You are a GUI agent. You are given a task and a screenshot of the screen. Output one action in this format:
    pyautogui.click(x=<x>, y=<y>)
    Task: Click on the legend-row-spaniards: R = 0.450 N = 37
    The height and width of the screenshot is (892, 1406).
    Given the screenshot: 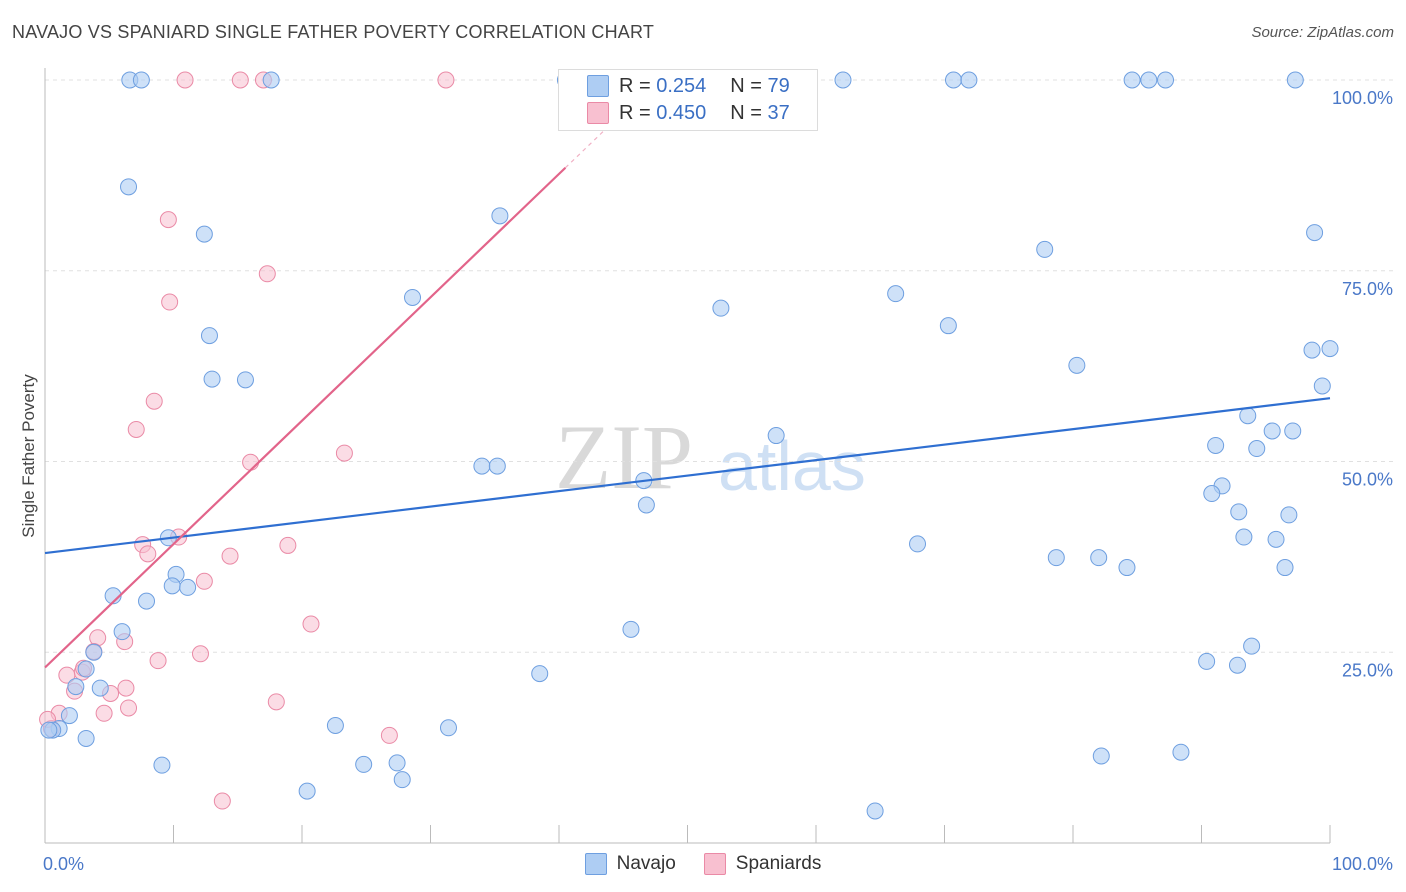 What is the action you would take?
    pyautogui.click(x=688, y=113)
    